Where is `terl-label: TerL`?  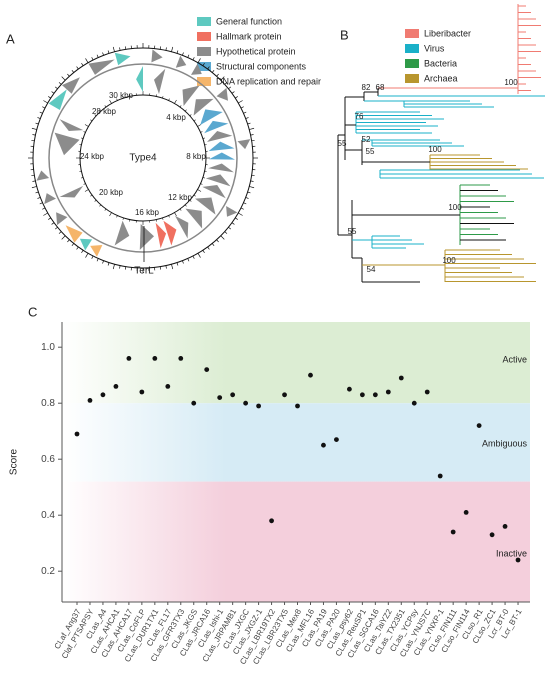
terl-label: TerL is located at coordinates (144, 271).